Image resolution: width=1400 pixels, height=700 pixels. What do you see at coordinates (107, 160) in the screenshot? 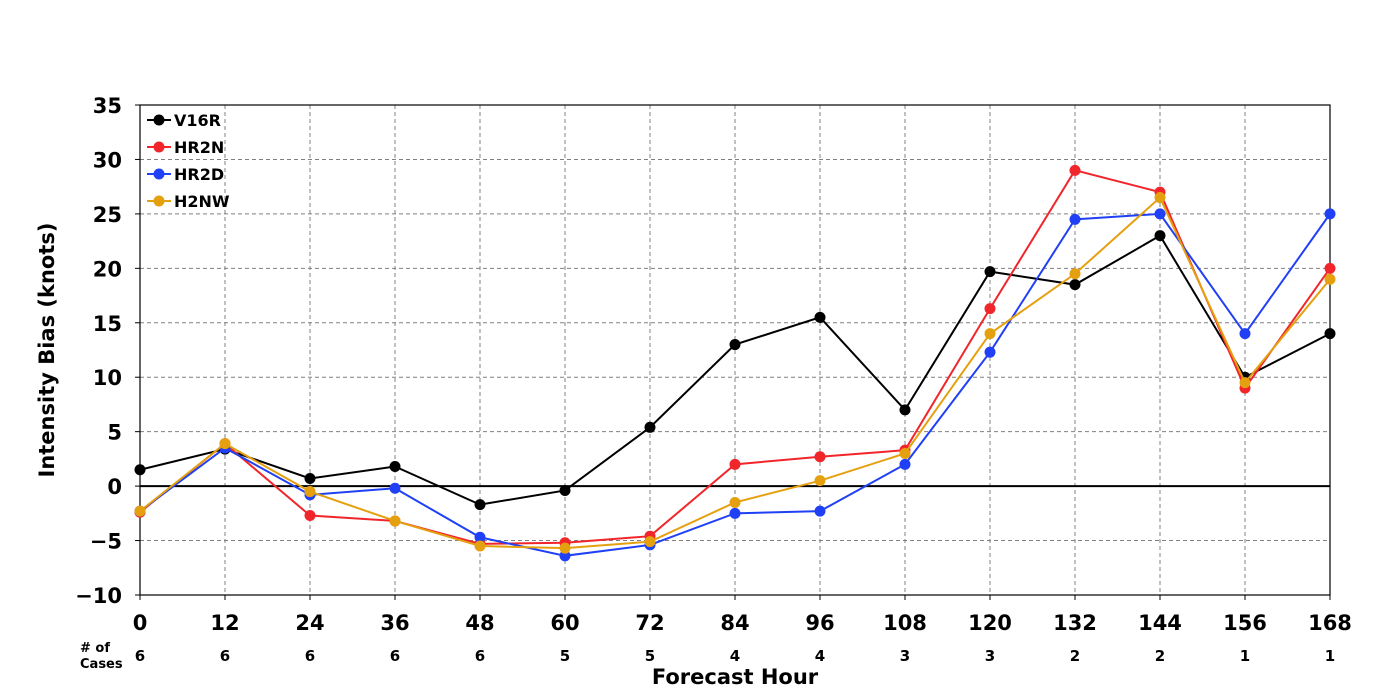
I see `y-tick-label: 30` at bounding box center [107, 160].